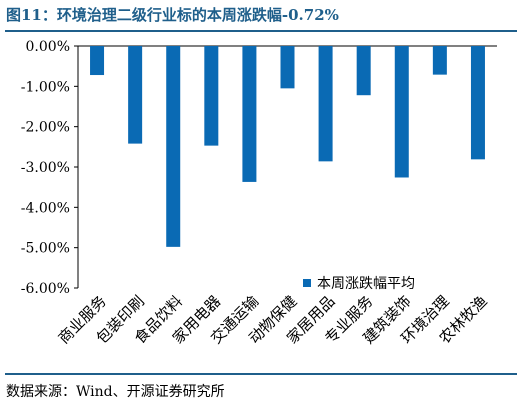  What do you see at coordinates (261, 374) in the screenshot?
I see `source-divider` at bounding box center [261, 374].